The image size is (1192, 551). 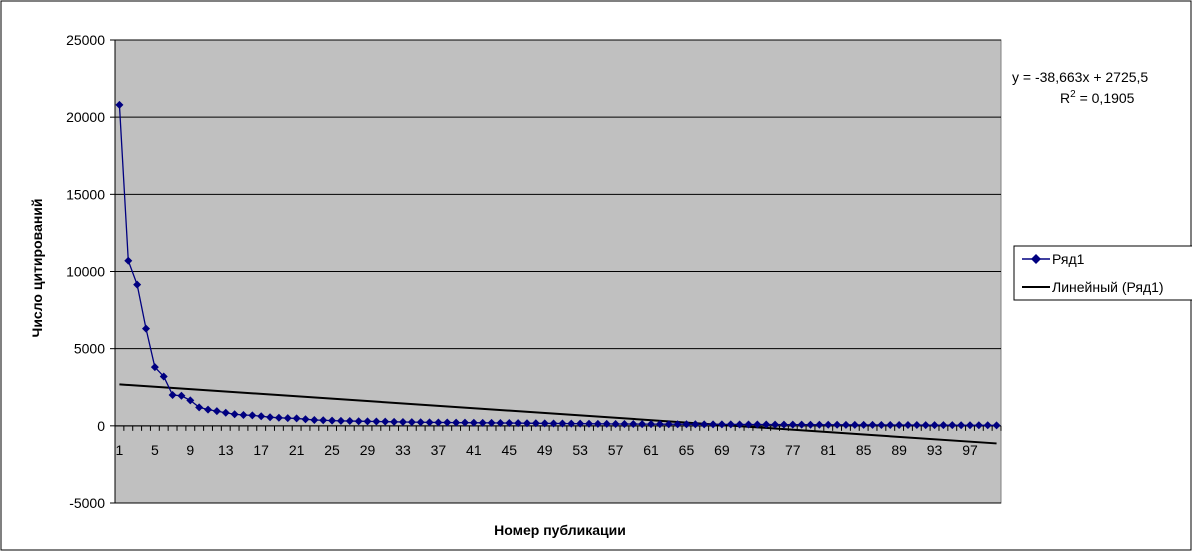 What do you see at coordinates (368, 450) in the screenshot?
I see `x-tick-label: 29` at bounding box center [368, 450].